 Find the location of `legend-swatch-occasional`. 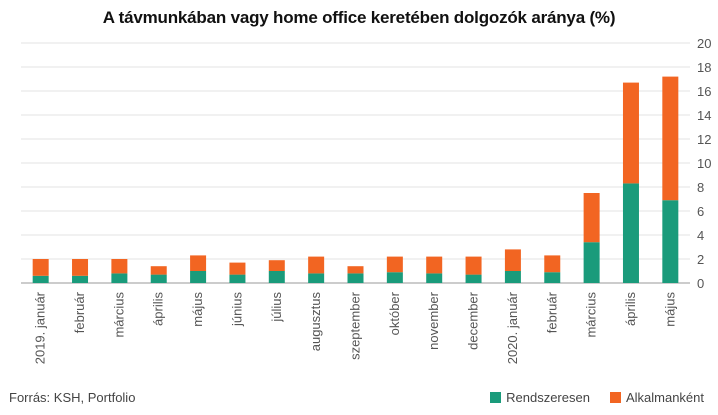

legend-swatch-occasional is located at coordinates (615, 397).